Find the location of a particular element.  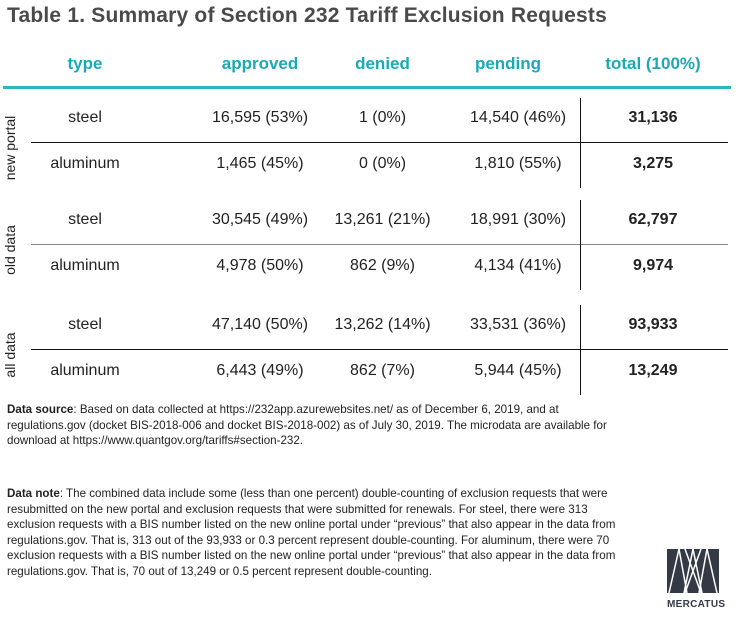

column-header-type: type is located at coordinates (85, 63).